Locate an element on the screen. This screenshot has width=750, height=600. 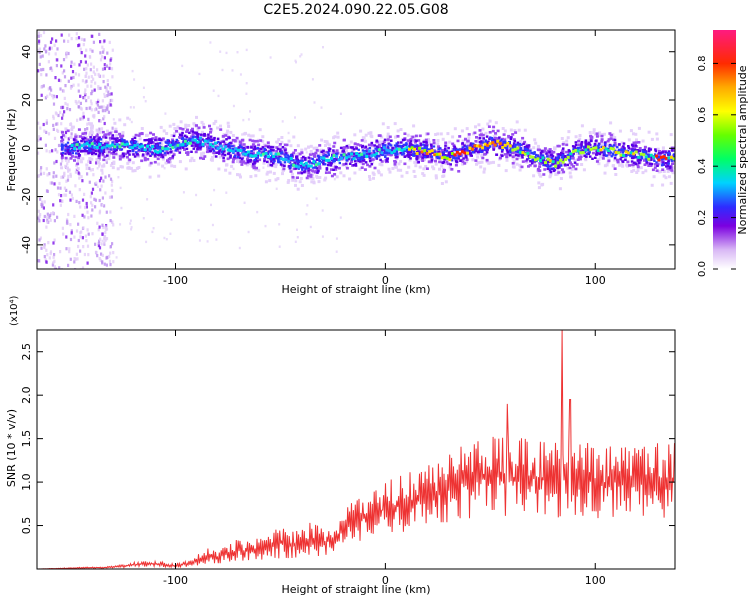
colorbar-tick-label: 0.6 is located at coordinates (702, 115).